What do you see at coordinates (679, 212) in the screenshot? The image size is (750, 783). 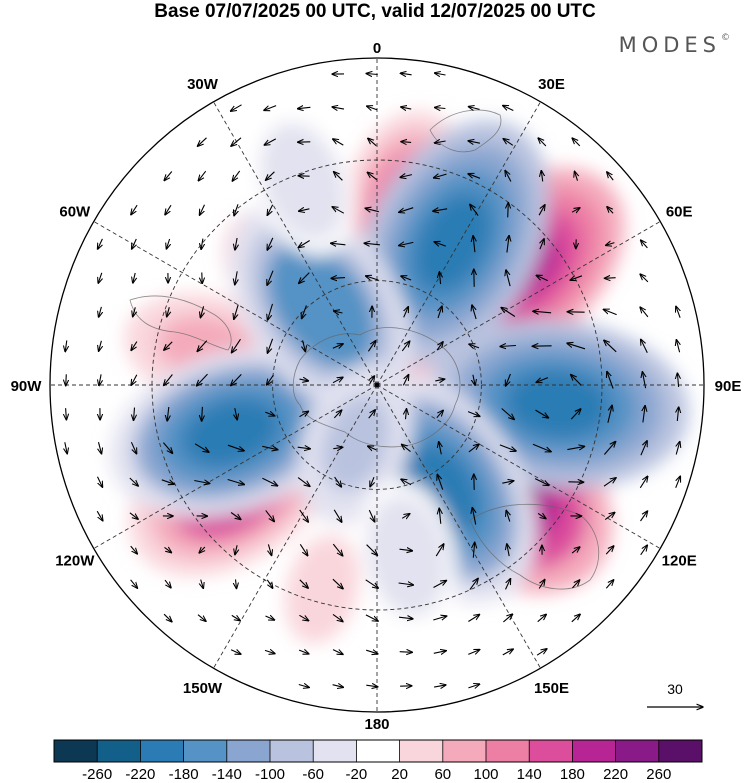 I see `longitude-label: 60E` at bounding box center [679, 212].